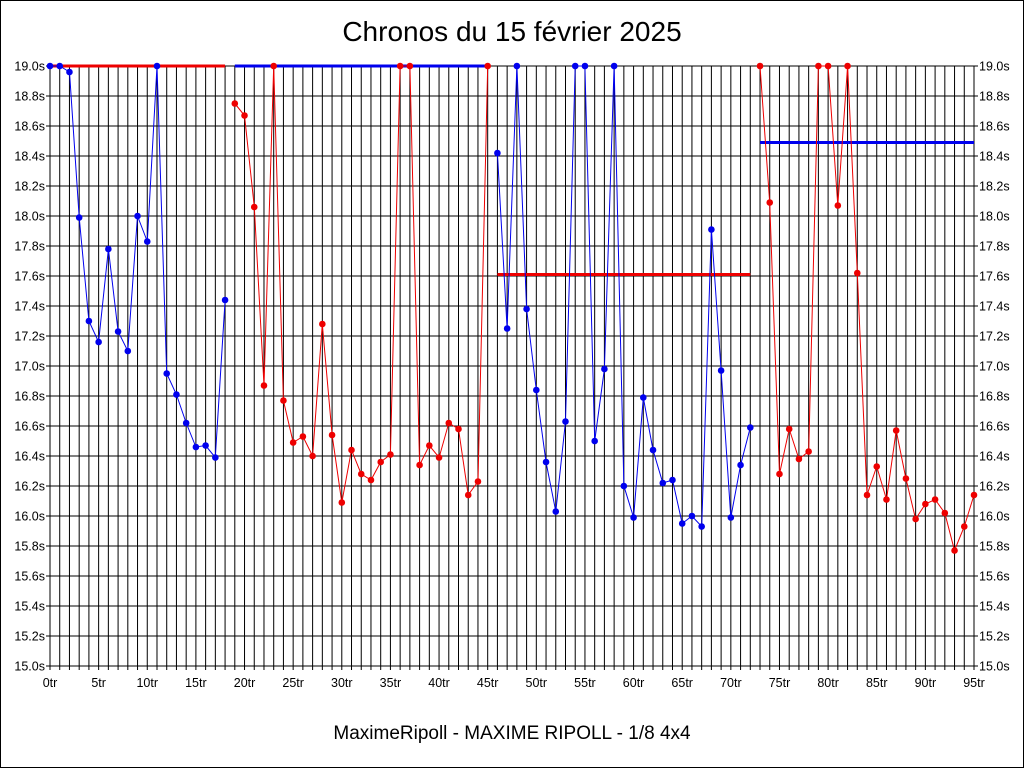  Describe the element at coordinates (994, 517) in the screenshot. I see `y-tick-label-right: 16.0s` at that location.